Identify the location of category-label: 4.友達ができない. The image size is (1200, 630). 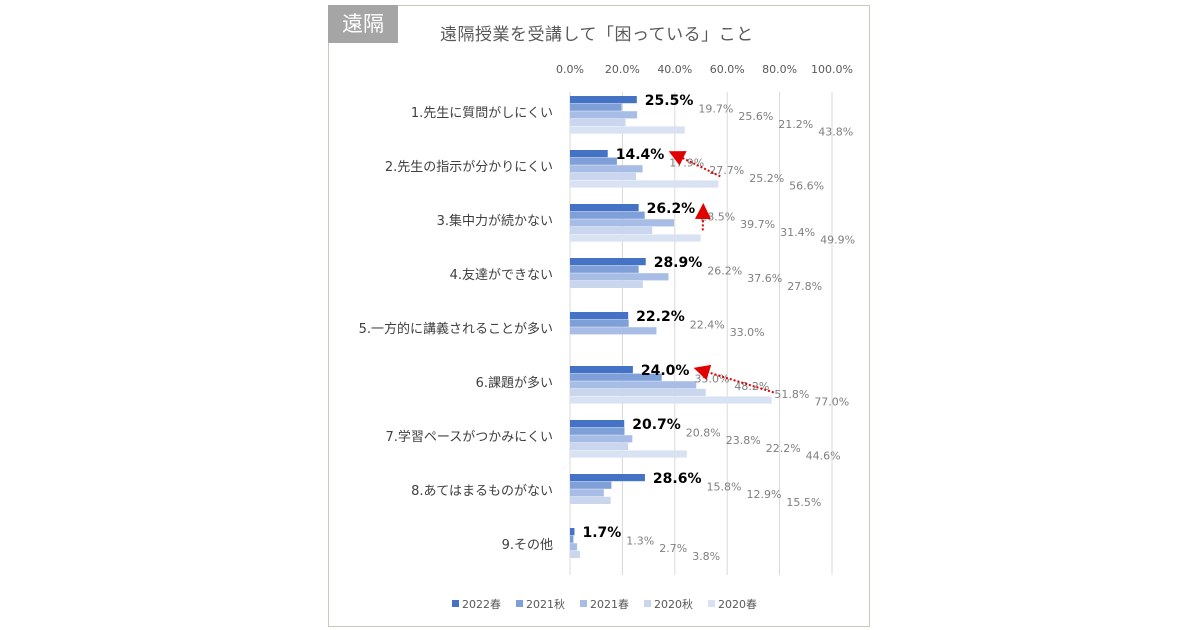
(501, 275).